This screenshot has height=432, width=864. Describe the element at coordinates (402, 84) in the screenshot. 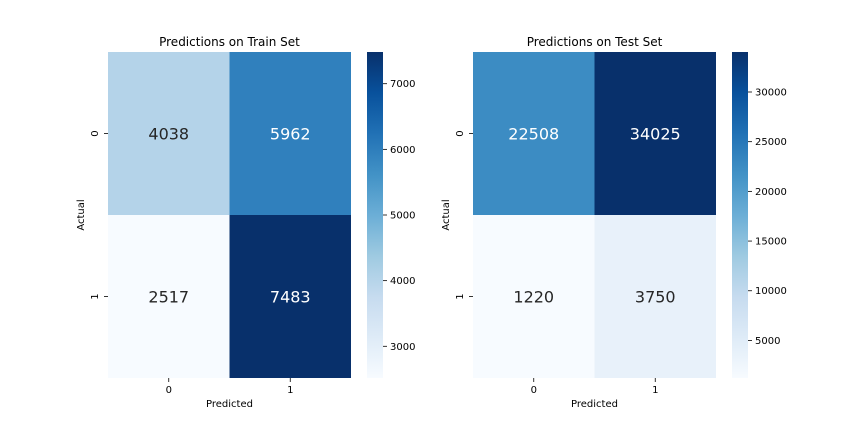

I see `chart-0-colorbar-tick-label-4: 7000` at that location.